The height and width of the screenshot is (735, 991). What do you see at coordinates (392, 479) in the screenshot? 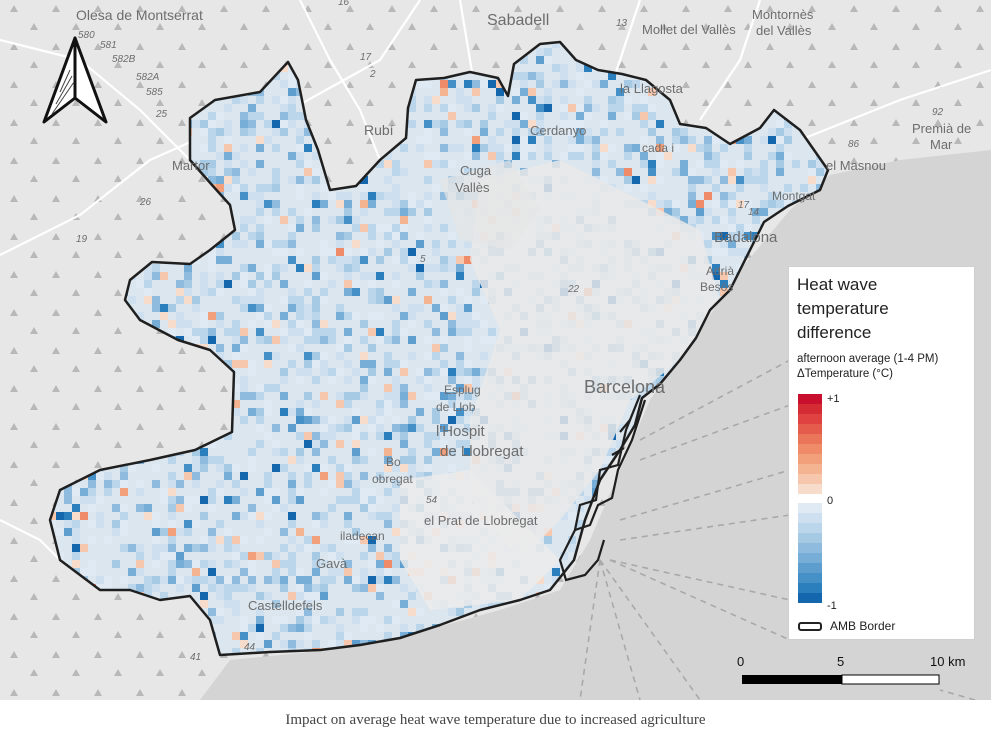
I see `label-llobregat: obregat` at bounding box center [392, 479].